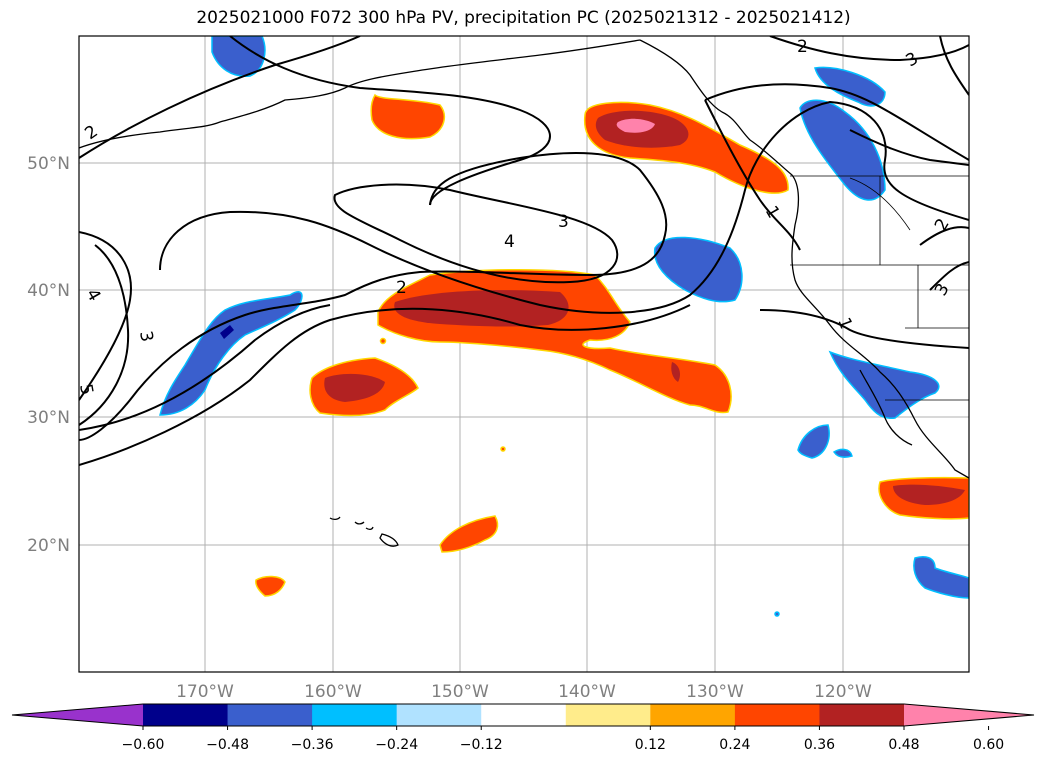 Image resolution: width=1047 pixels, height=765 pixels. I want to click on lat-label-20n: 20°N, so click(48, 546).